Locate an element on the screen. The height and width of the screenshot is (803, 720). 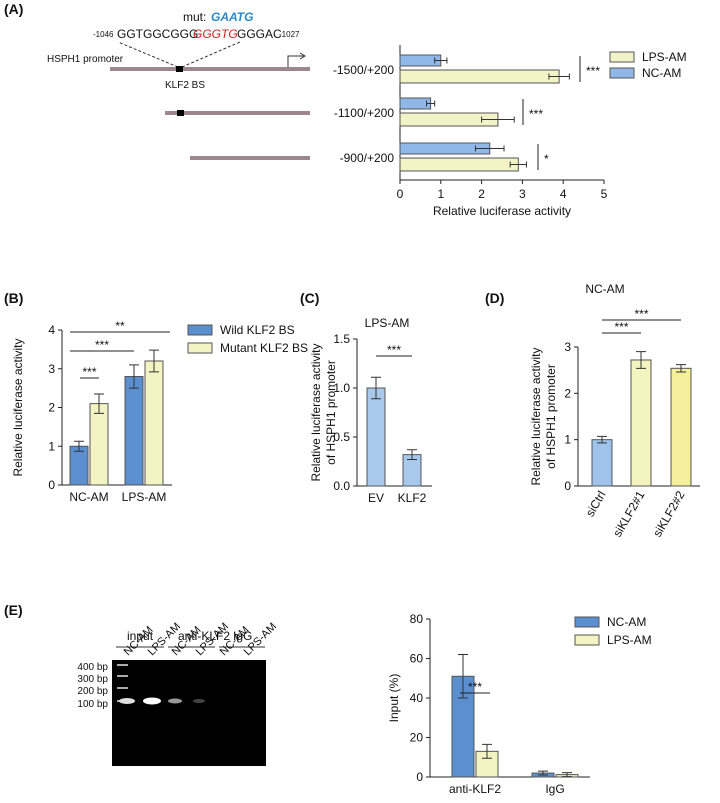
x-tick-label: 2 is located at coordinates (481, 194).